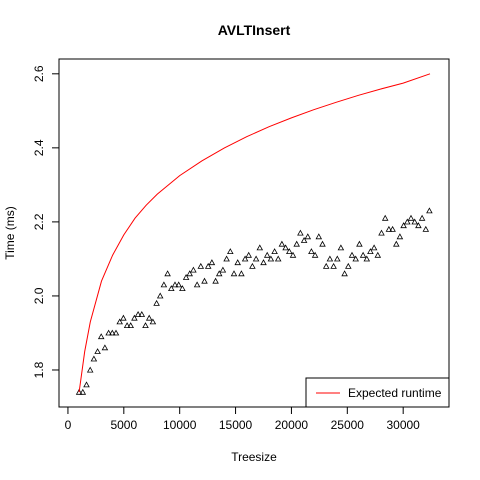 Image resolution: width=480 pixels, height=480 pixels. What do you see at coordinates (68, 425) in the screenshot?
I see `x-tick-label: 0` at bounding box center [68, 425].